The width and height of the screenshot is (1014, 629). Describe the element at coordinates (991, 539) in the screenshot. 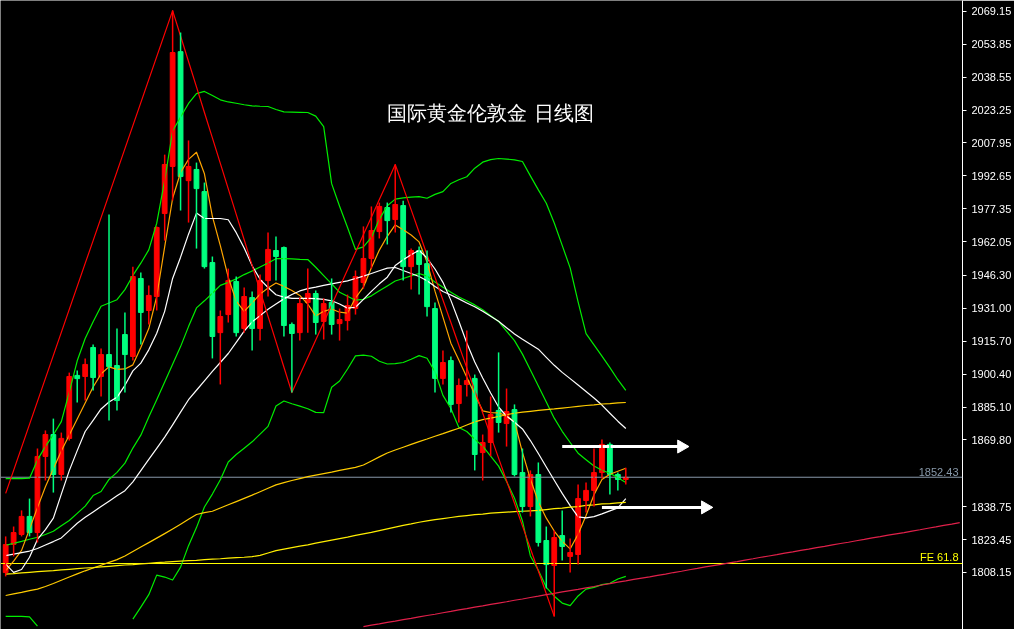

I see `y-tick-label: 1823.45` at that location.